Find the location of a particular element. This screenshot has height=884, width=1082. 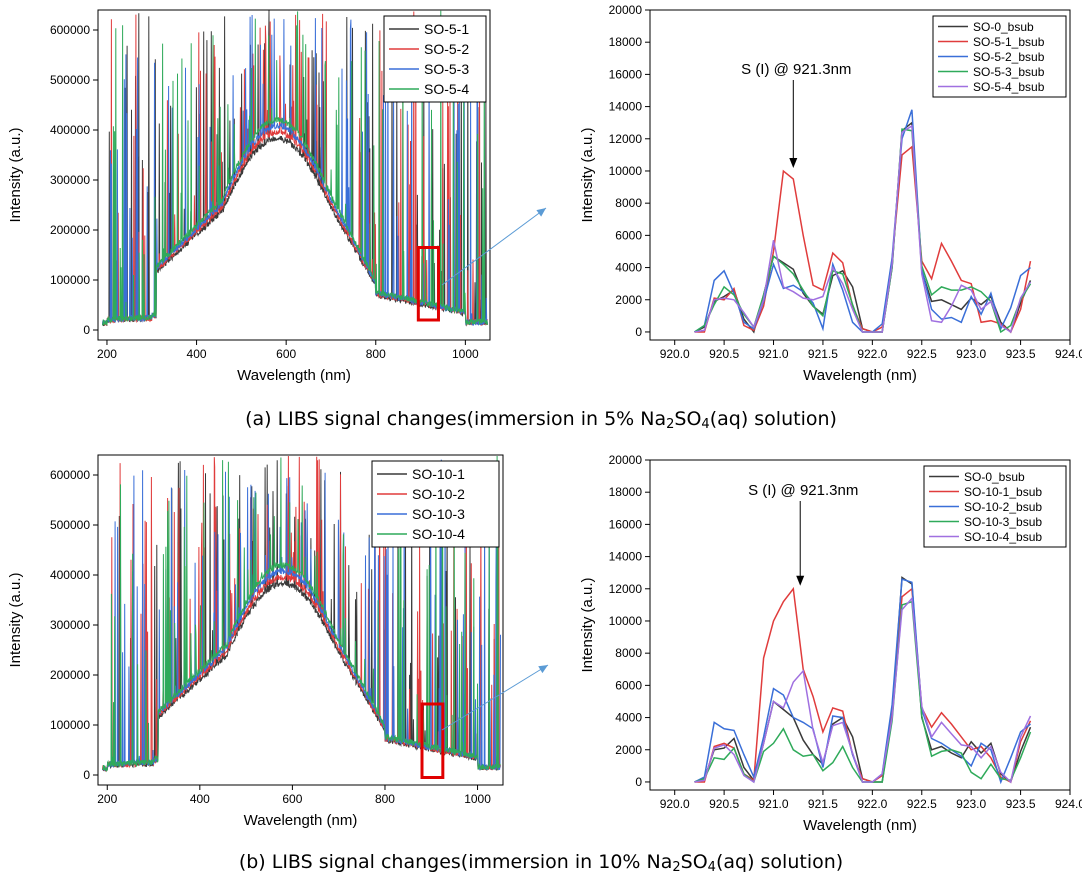

zoom-connector-b is located at coordinates (495, 697).